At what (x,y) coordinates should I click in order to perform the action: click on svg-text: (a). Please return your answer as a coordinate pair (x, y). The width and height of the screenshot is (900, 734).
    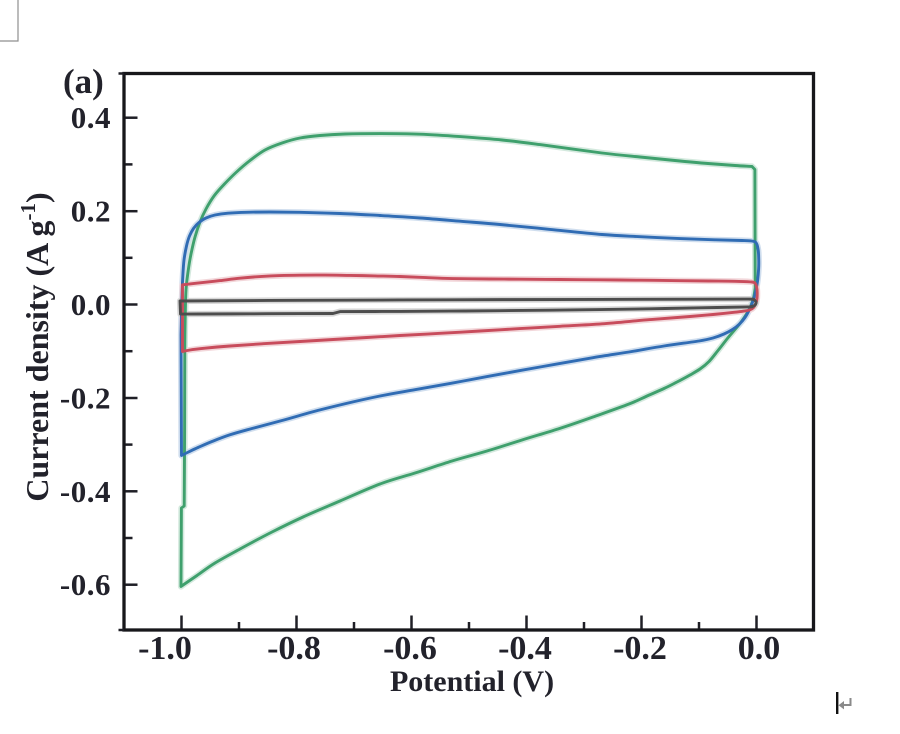
    Looking at the image, I should click on (83, 81).